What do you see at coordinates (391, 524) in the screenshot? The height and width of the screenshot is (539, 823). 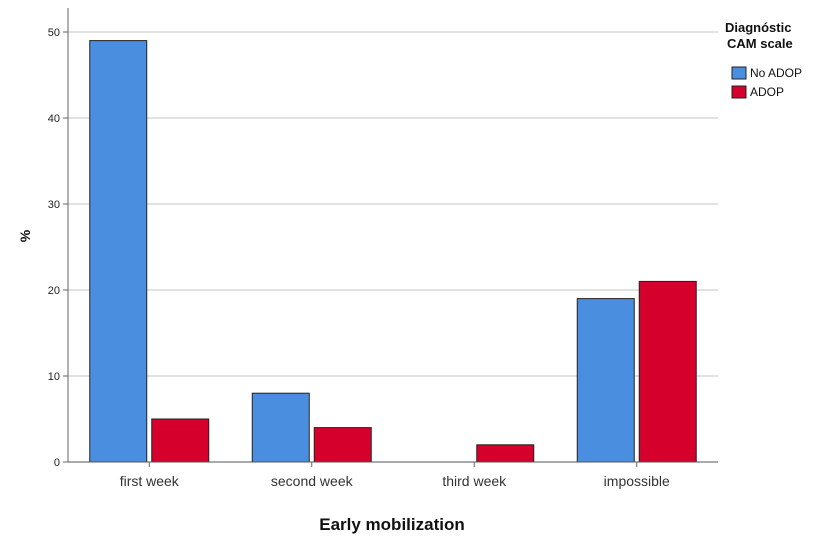 I see `x-axis-title: Early mobilization` at bounding box center [391, 524].